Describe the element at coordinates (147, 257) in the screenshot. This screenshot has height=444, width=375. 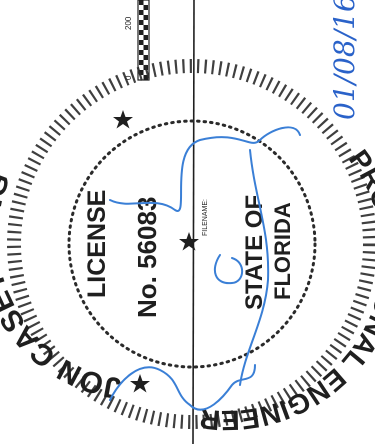
I see `seal-license-number: No. 56083` at that location.